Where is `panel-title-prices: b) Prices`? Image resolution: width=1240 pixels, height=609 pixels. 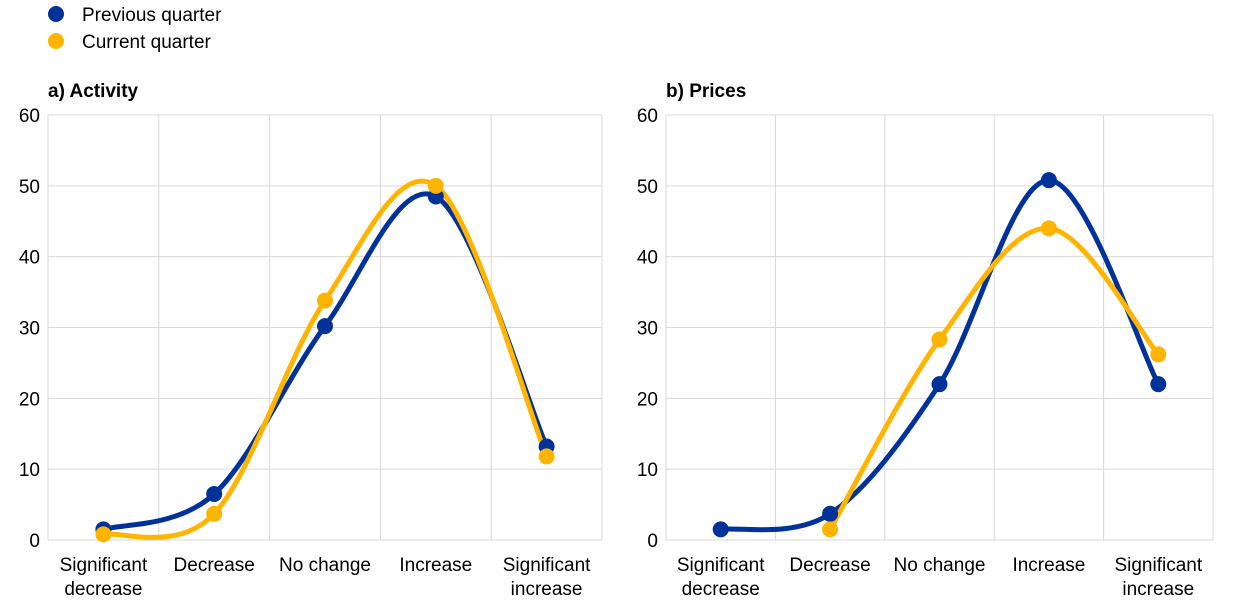
panel-title-prices: b) Prices is located at coordinates (706, 91).